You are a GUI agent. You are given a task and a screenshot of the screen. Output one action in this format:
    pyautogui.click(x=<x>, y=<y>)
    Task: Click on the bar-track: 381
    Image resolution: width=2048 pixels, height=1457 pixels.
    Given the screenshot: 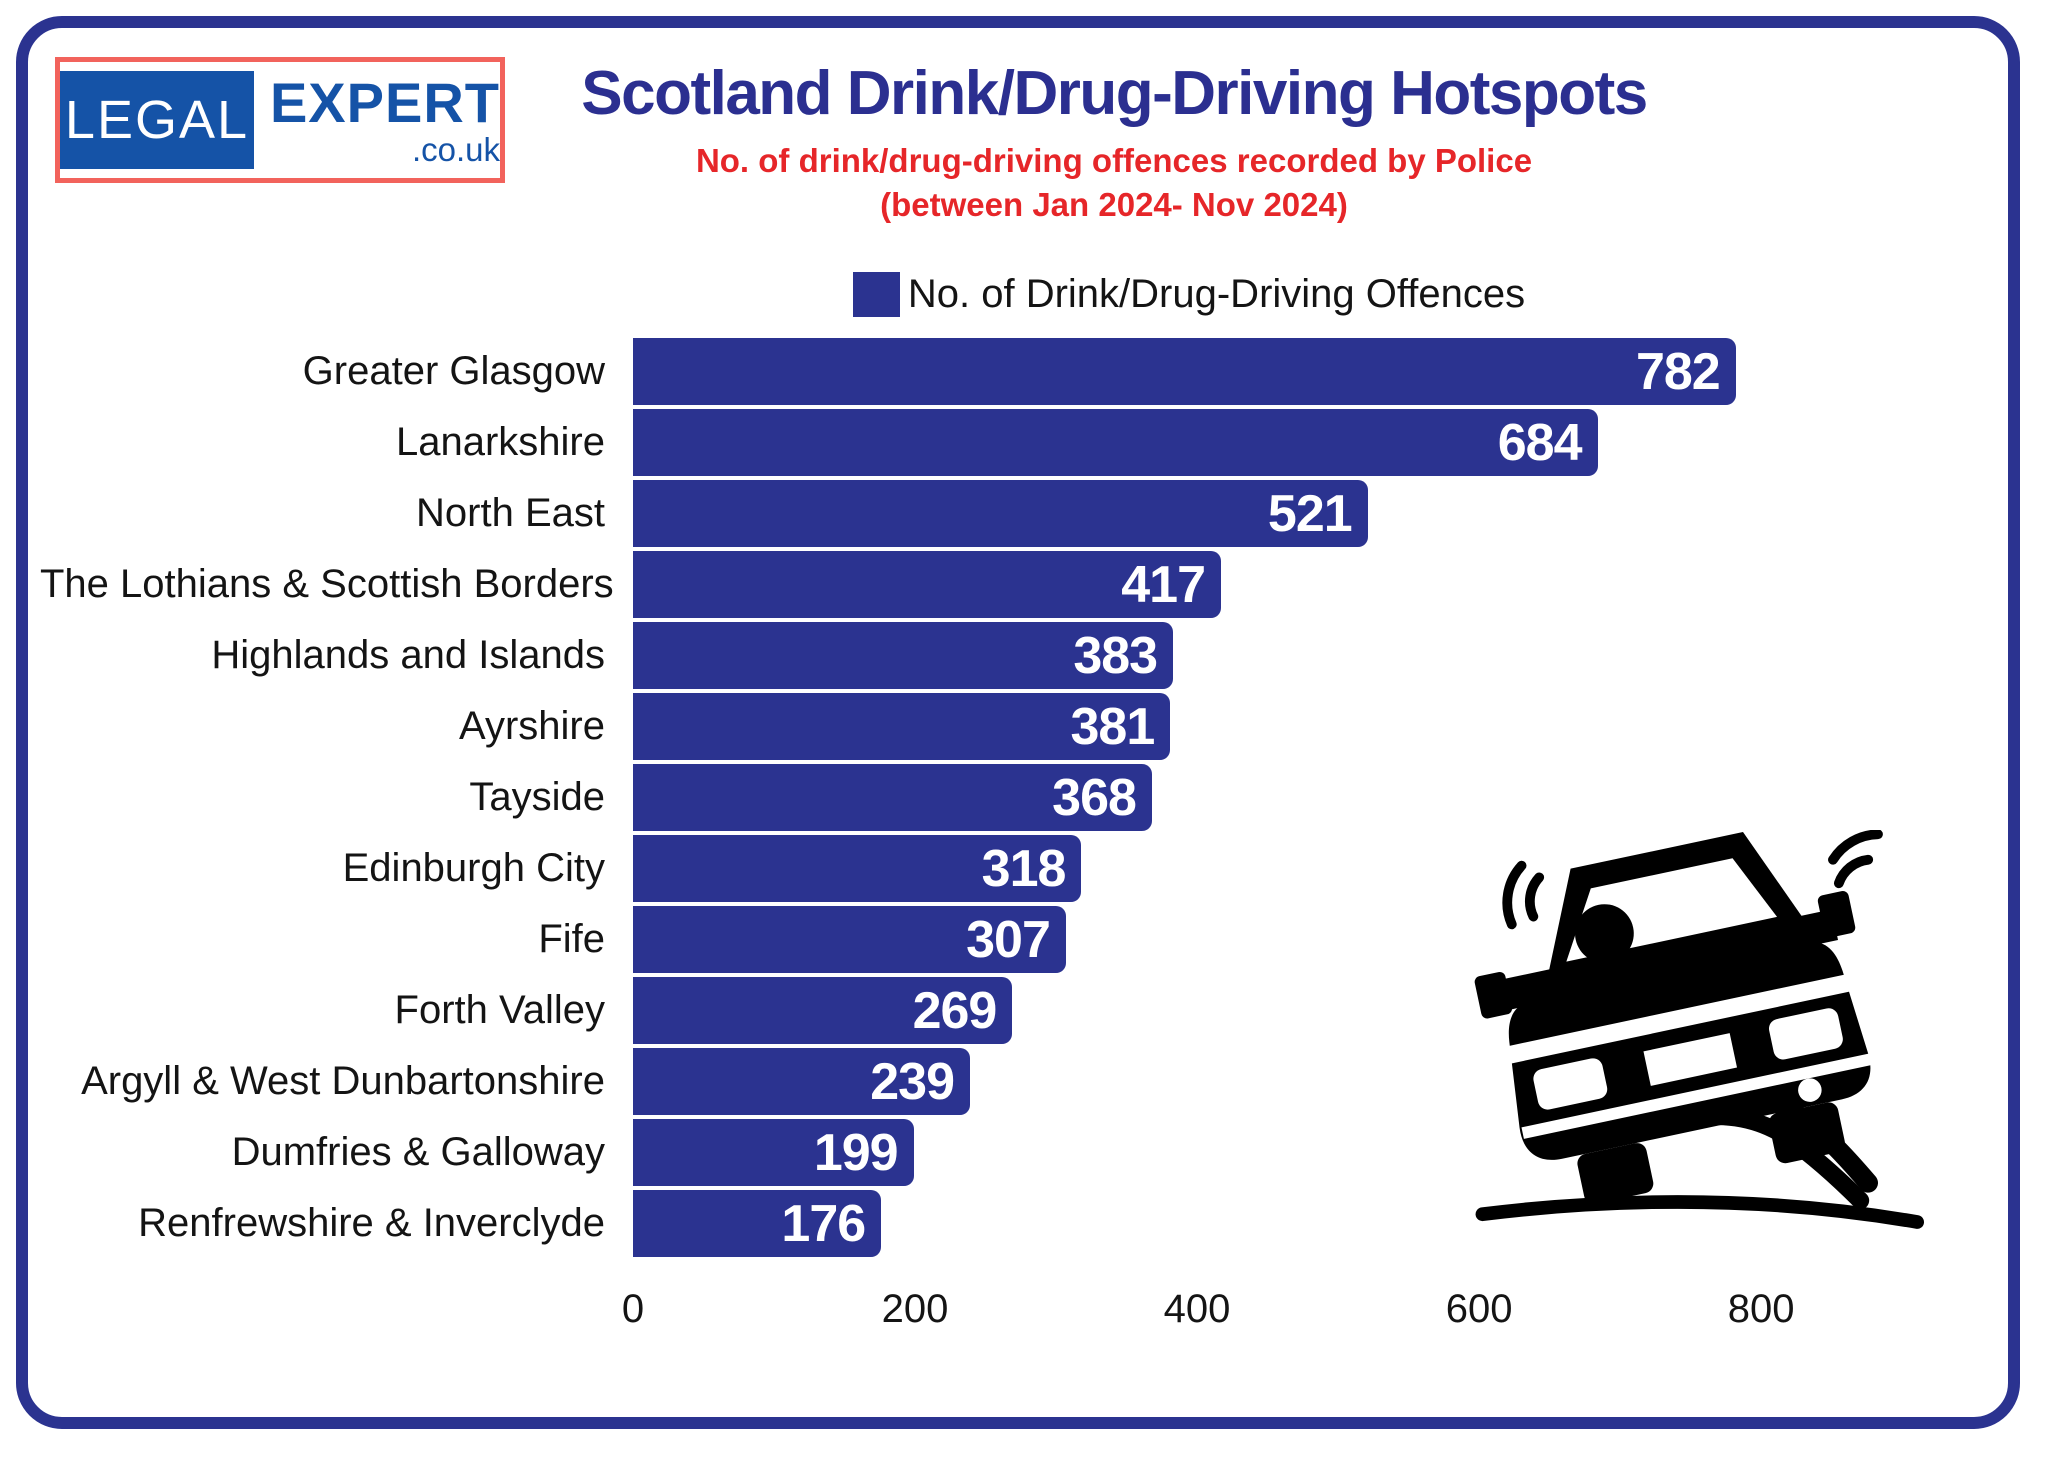 What is the action you would take?
    pyautogui.click(x=1327, y=726)
    